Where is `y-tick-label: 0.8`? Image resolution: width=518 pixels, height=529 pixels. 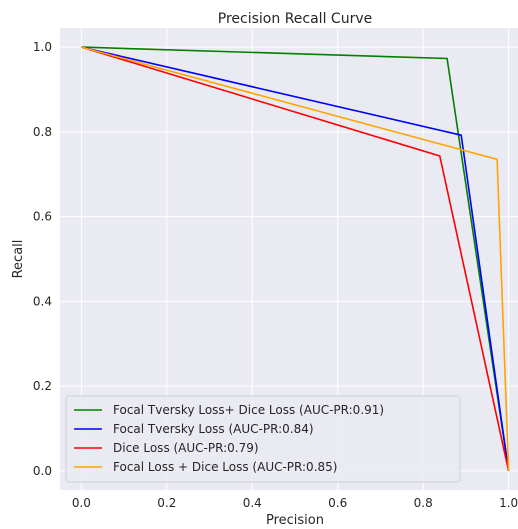 y-tick-label: 0.8 is located at coordinates (42, 132).